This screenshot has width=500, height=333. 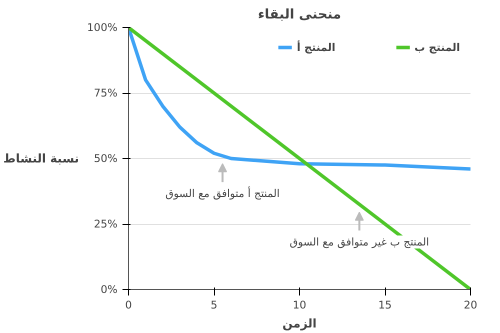 What do you see at coordinates (385, 305) in the screenshot?
I see `x-tick-label: 15` at bounding box center [385, 305].